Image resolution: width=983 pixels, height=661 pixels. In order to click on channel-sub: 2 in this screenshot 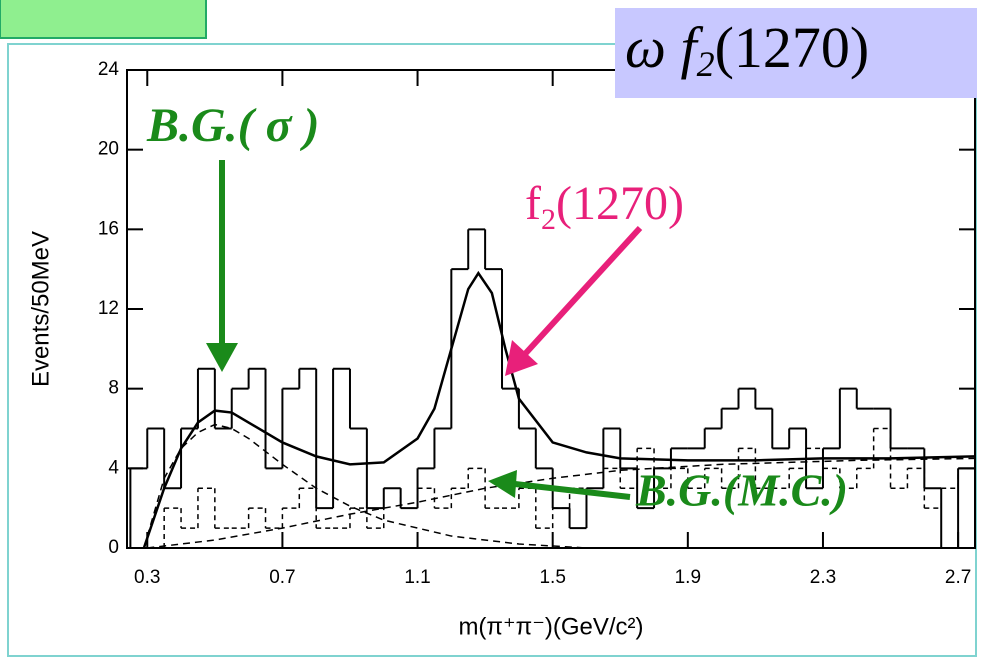, I will do `click(706, 64)`.